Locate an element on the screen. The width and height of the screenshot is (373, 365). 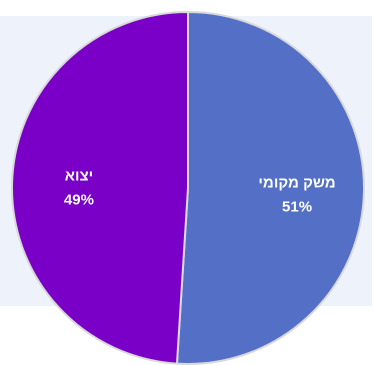
slice-category-label: יצוא is located at coordinates (79, 176).